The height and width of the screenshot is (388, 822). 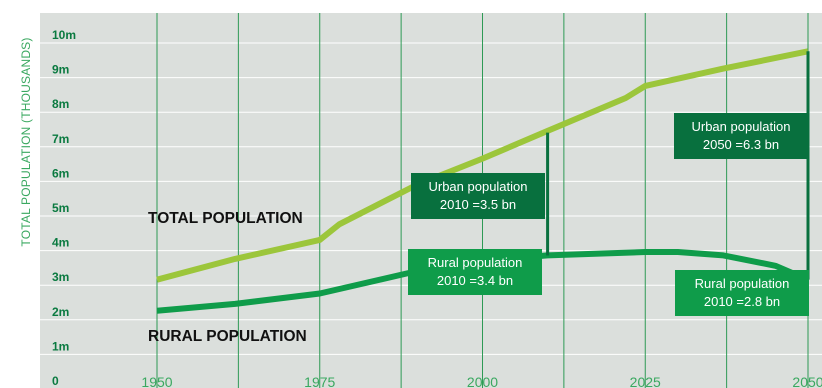 I want to click on series-label-rural: RURAL POPULATION, so click(x=227, y=336).